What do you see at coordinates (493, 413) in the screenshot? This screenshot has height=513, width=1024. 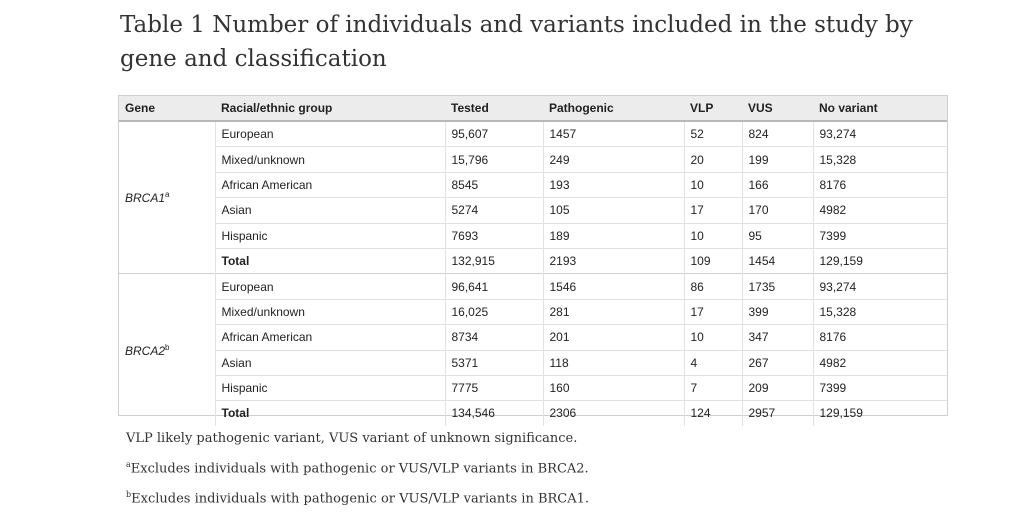 I see `cell-tested: 134,546` at bounding box center [493, 413].